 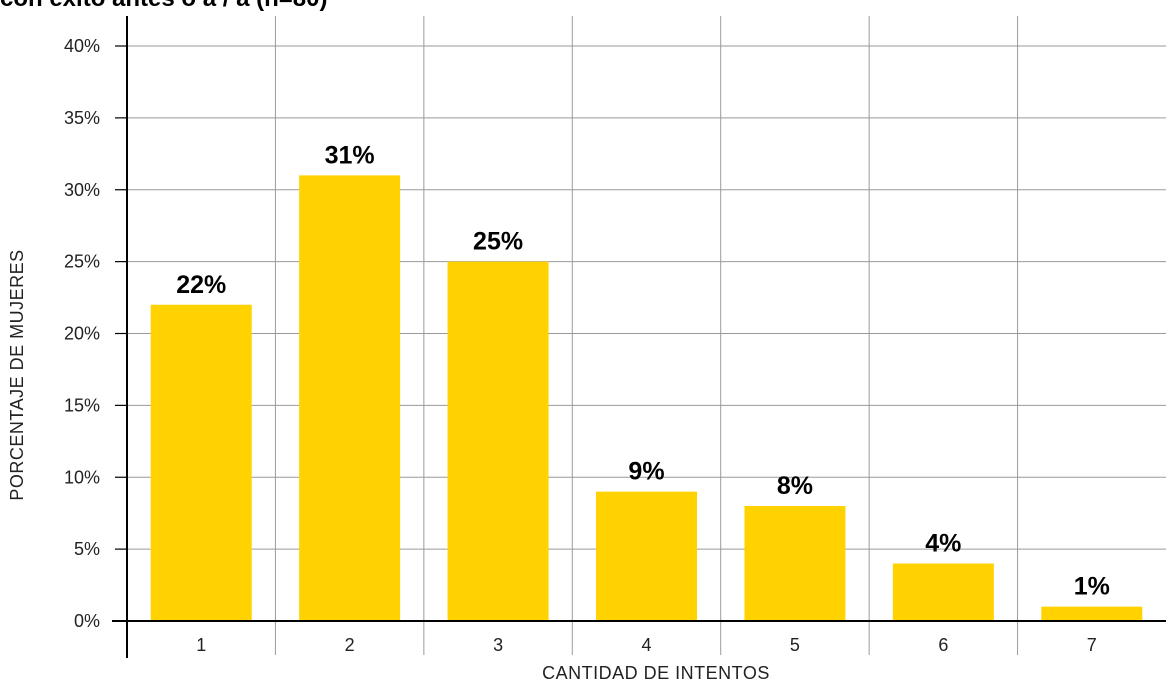 I want to click on y-tick-label: 25%, so click(x=82, y=262).